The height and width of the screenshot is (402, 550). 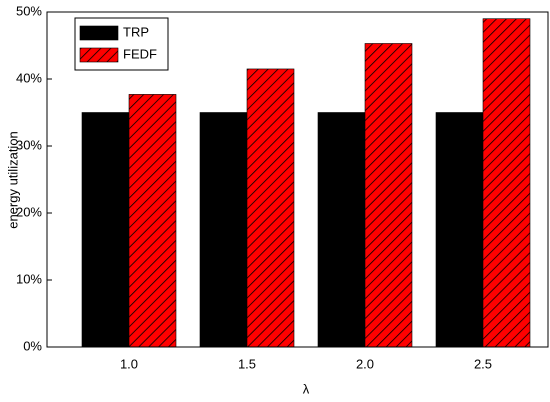 What do you see at coordinates (247, 363) in the screenshot?
I see `x-tick-label: 1.5` at bounding box center [247, 363].